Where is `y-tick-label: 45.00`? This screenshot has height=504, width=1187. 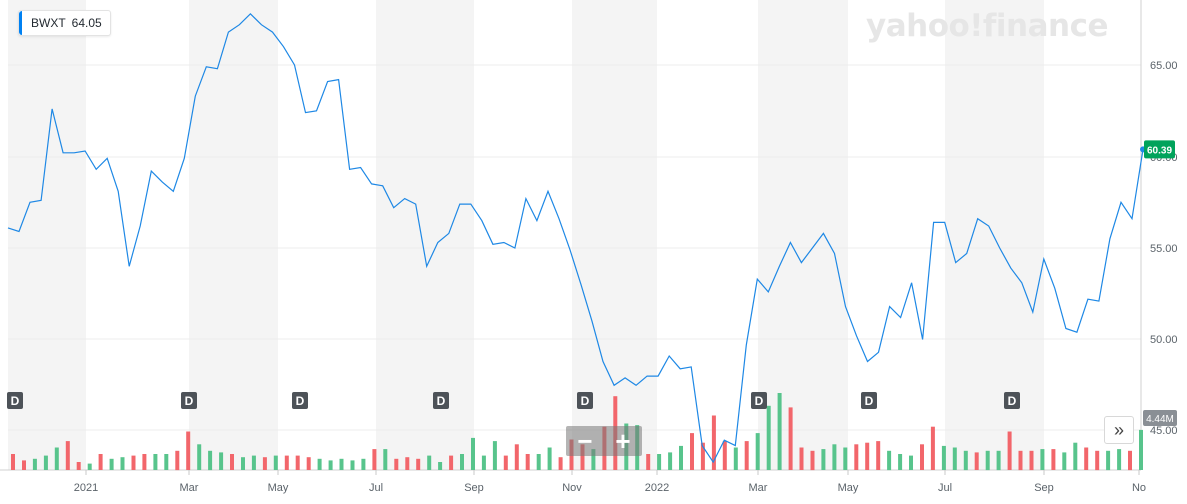 y-tick-label: 45.00 is located at coordinates (1164, 431).